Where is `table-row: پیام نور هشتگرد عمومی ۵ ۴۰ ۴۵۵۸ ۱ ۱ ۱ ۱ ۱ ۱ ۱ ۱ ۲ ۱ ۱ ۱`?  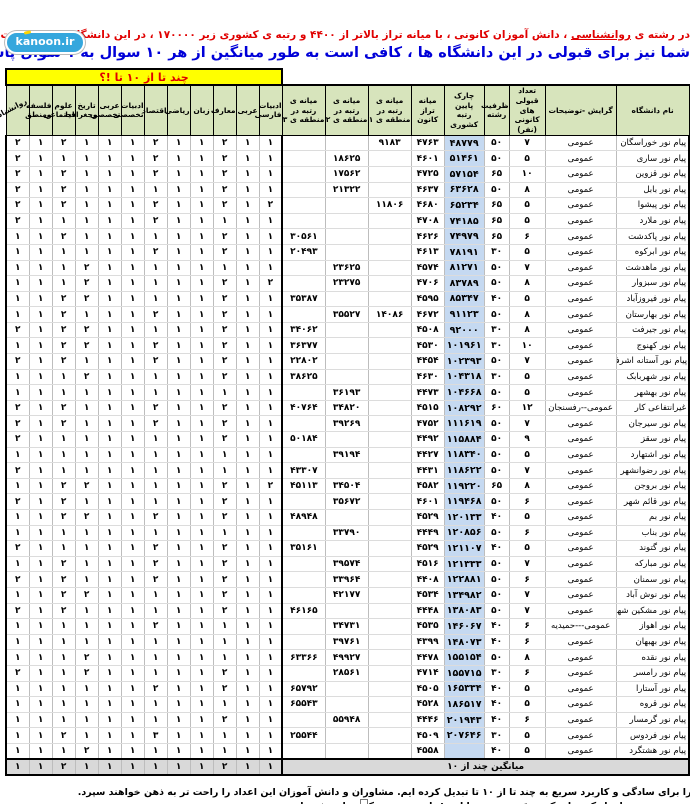 table-row: پیام نور هشتگرد عمومی ۵ ۴۰ ۴۵۵۸ ۱ ۱ ۱ ۱ ۱ ۱ ۱ ۱ ۲ ۱ ۱ ۱ is located at coordinates (347, 751).